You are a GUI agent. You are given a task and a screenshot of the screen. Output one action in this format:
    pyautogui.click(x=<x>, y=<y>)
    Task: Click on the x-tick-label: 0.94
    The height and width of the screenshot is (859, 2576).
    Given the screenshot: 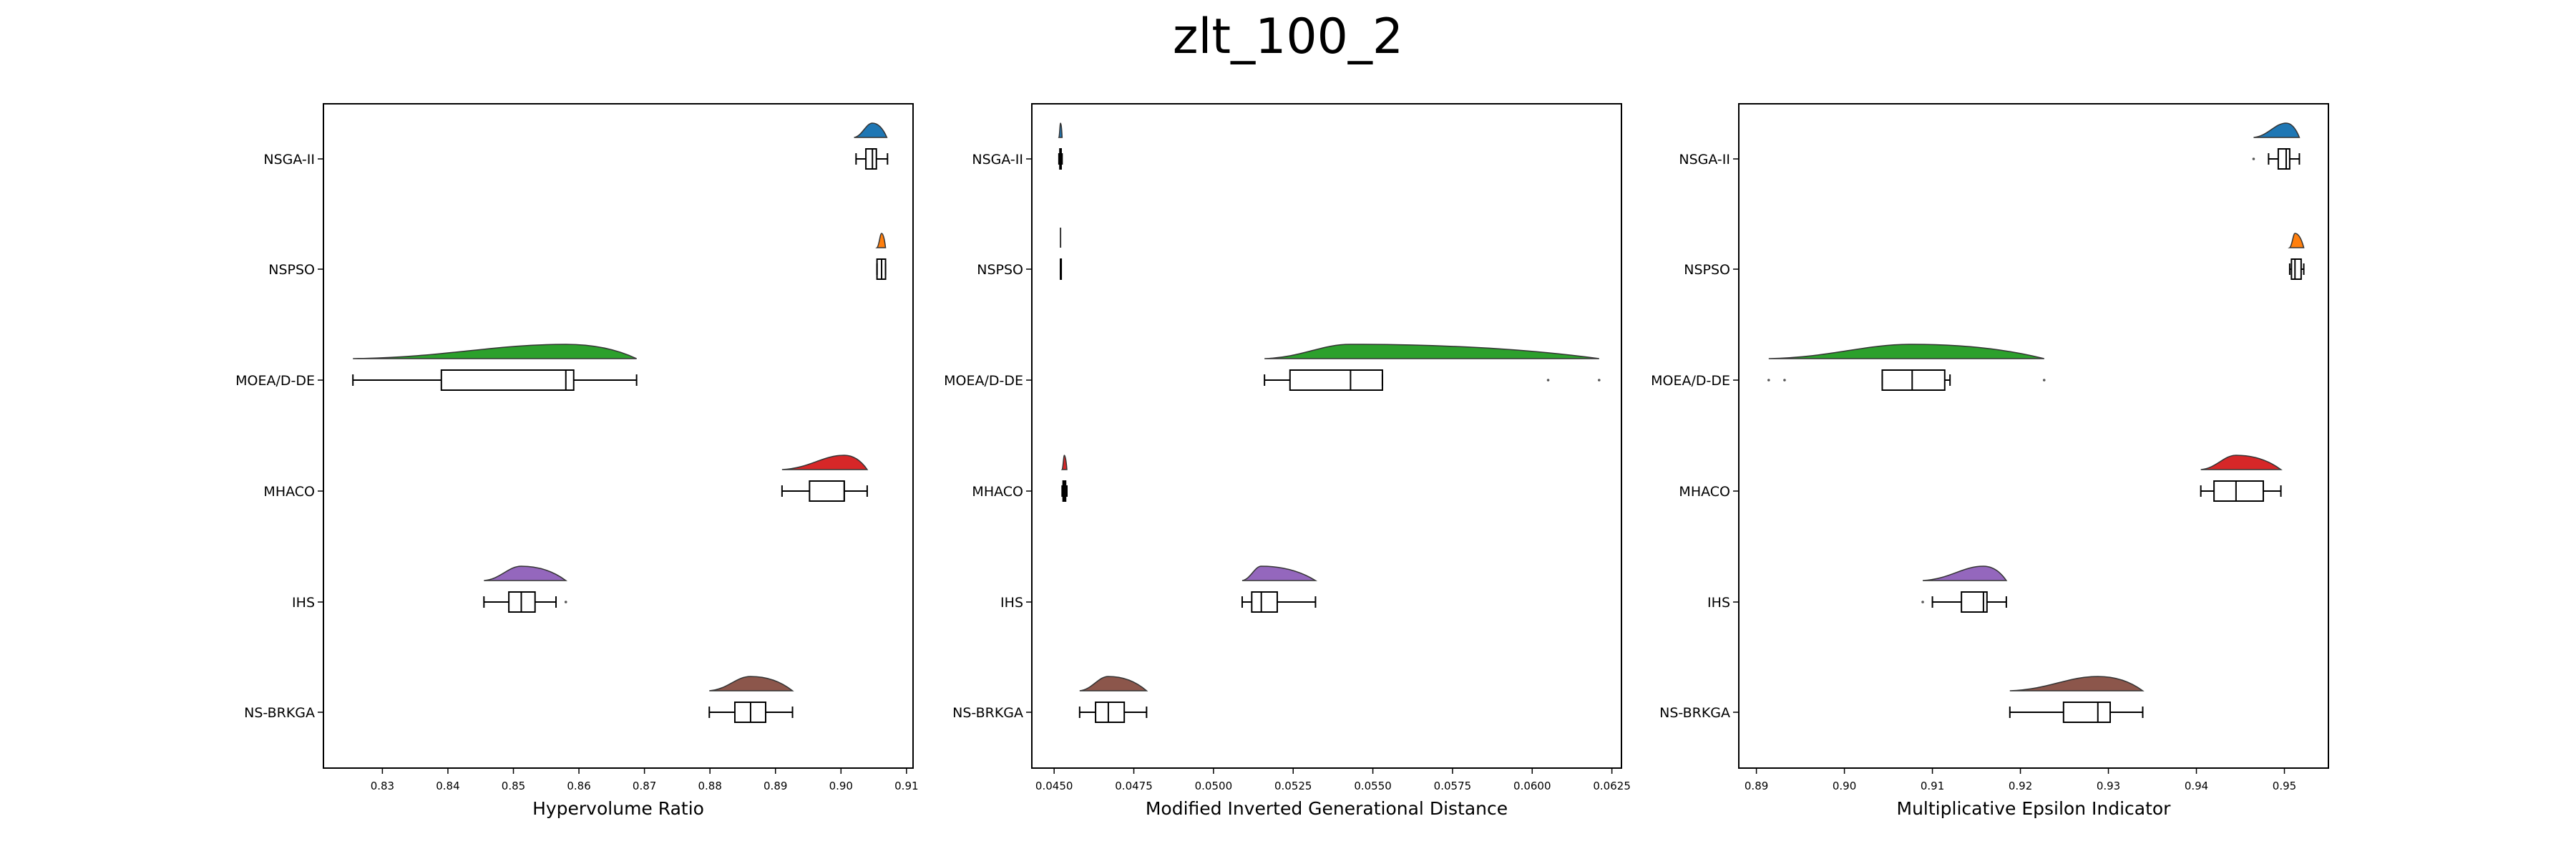 What is the action you would take?
    pyautogui.click(x=2196, y=786)
    